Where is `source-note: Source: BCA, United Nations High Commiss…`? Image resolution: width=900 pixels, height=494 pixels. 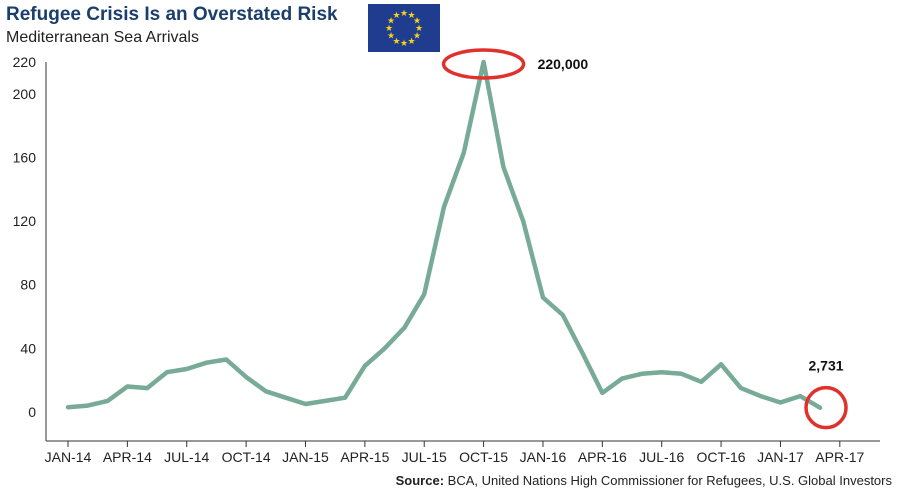 source-note: Source: BCA, United Nations High Commiss… is located at coordinates (644, 481).